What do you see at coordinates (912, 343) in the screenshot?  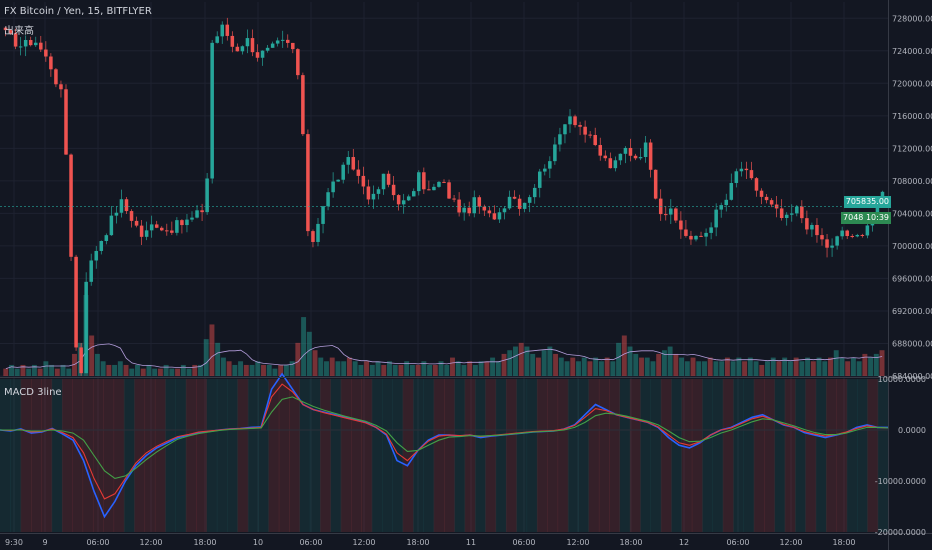 I see `price-axis-label: 688000.00` at bounding box center [912, 343].